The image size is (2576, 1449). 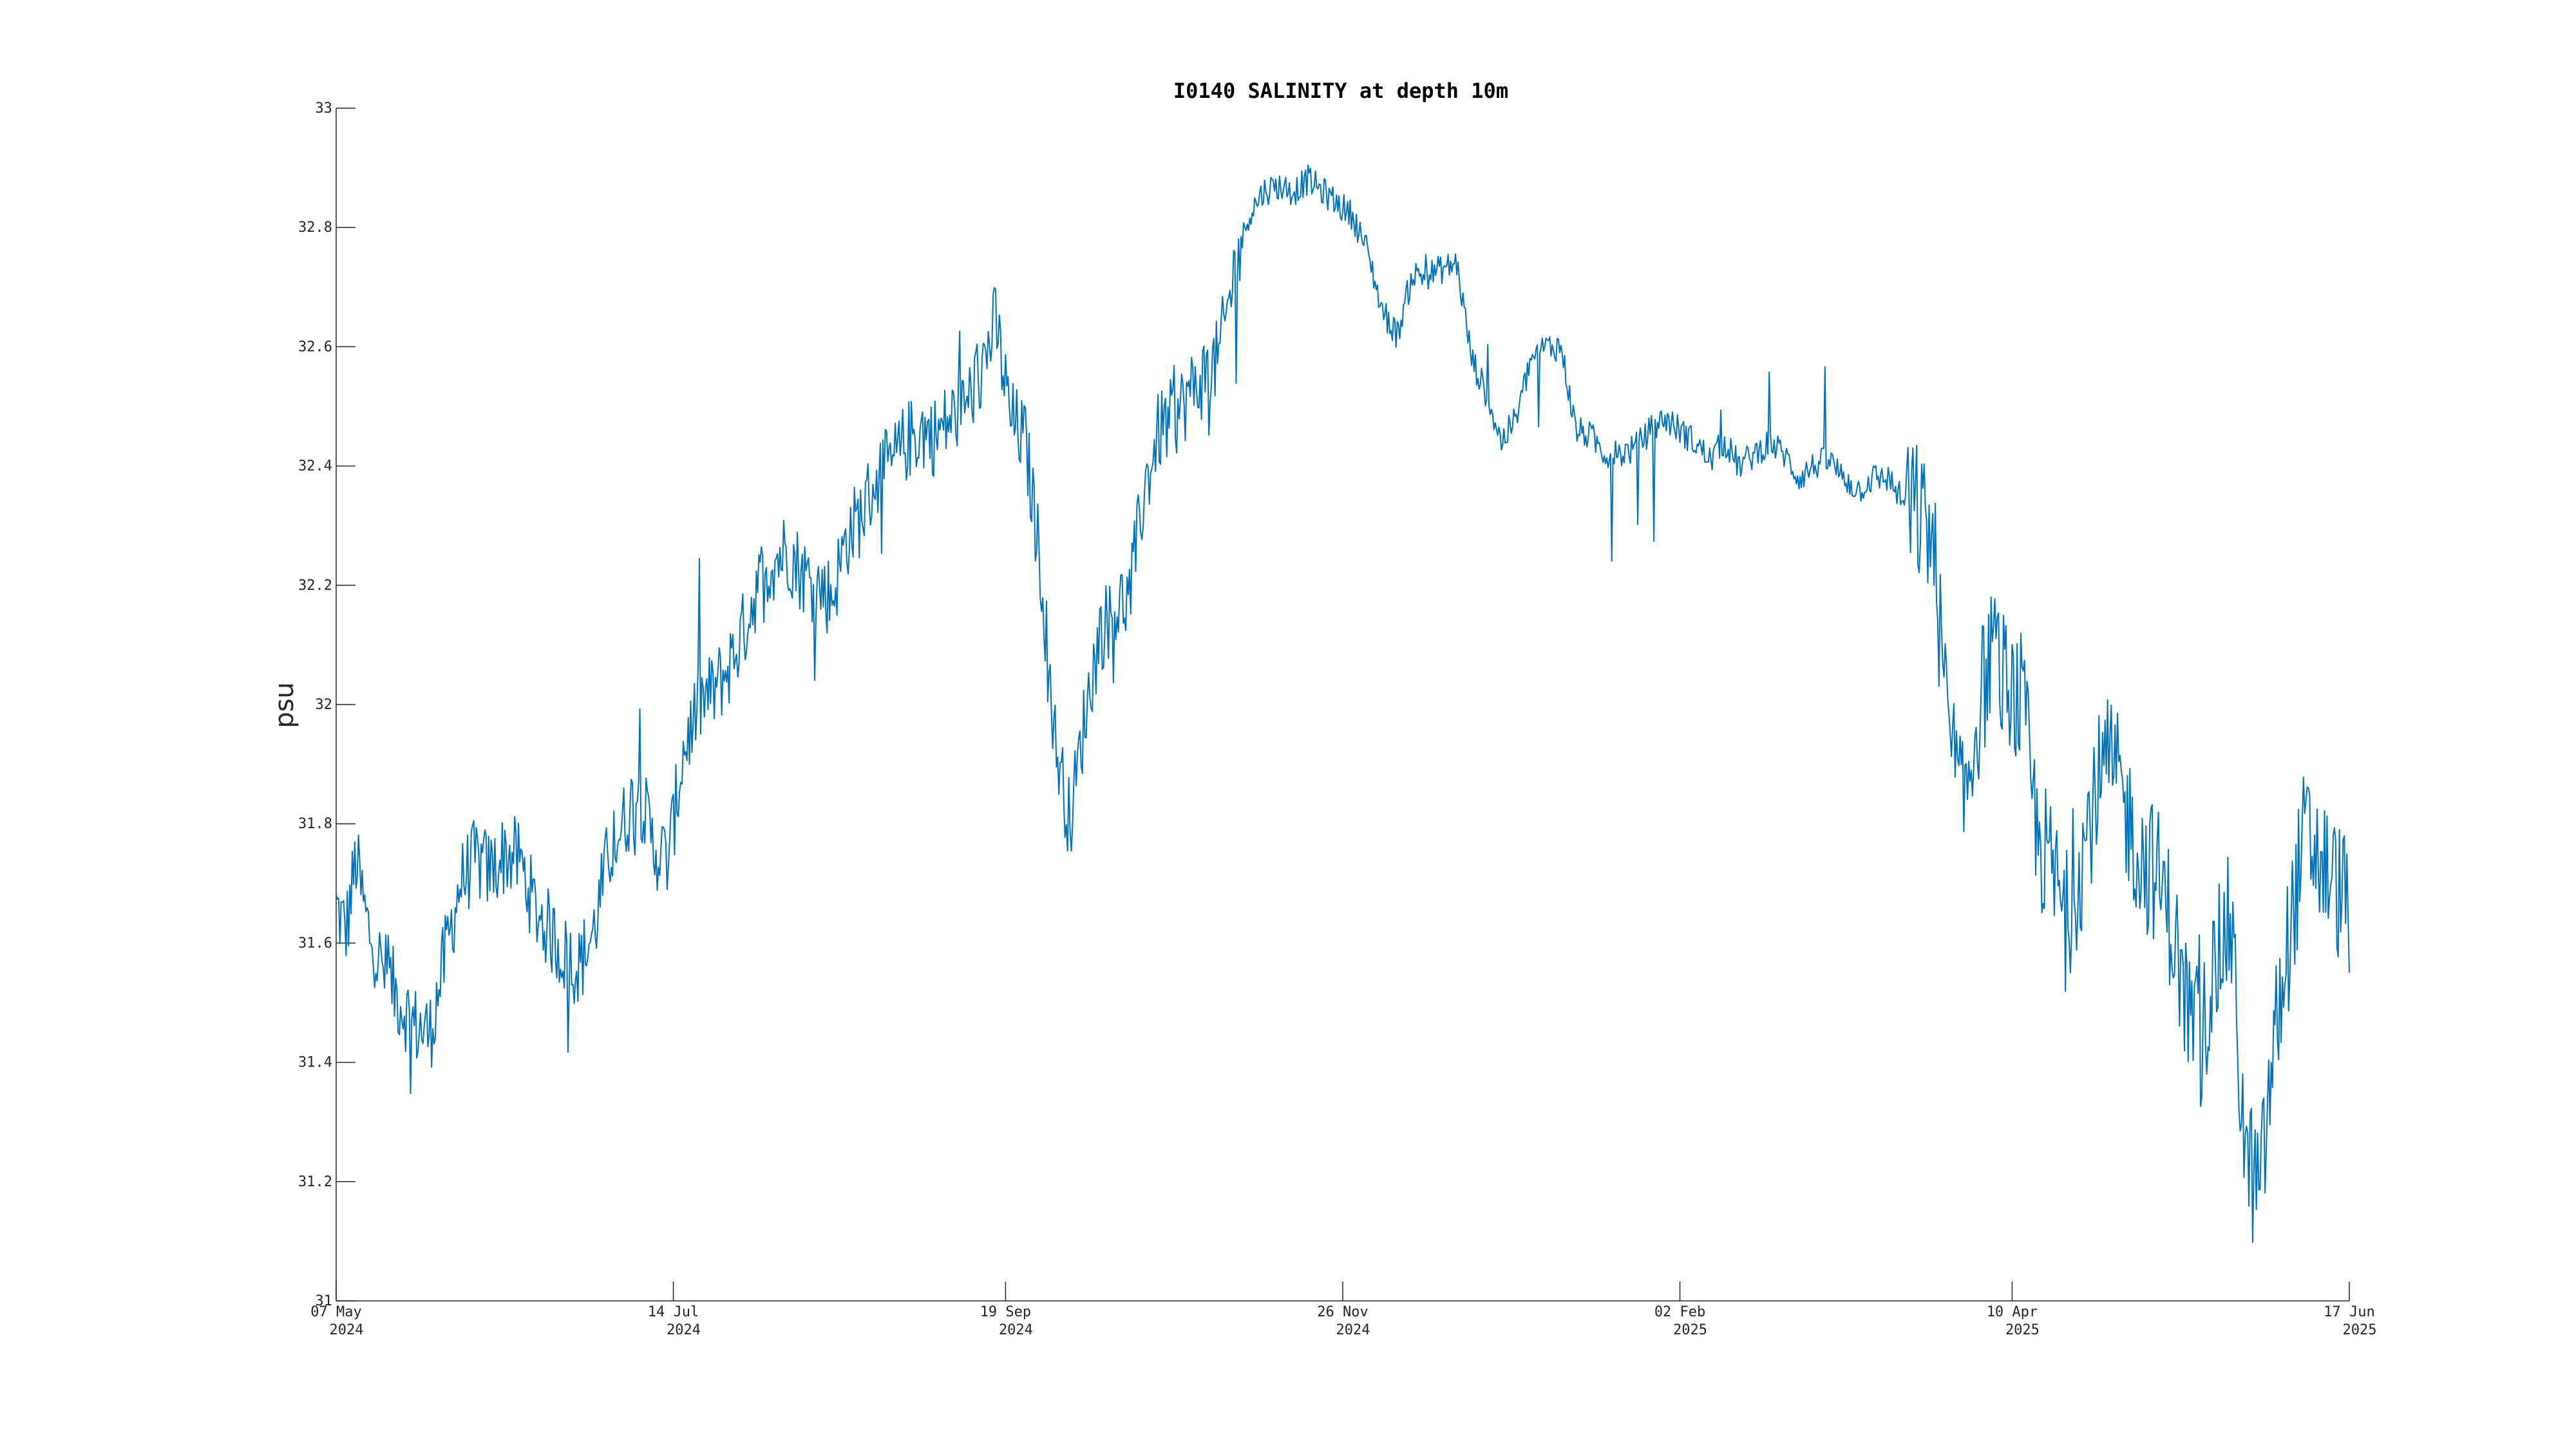 I want to click on y-tick-label: 32.8, so click(x=315, y=228).